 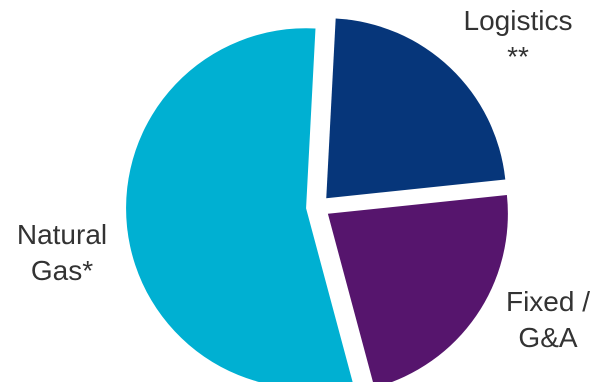 What do you see at coordinates (62, 252) in the screenshot?
I see `pie-label-3: Natural Gas*` at bounding box center [62, 252].